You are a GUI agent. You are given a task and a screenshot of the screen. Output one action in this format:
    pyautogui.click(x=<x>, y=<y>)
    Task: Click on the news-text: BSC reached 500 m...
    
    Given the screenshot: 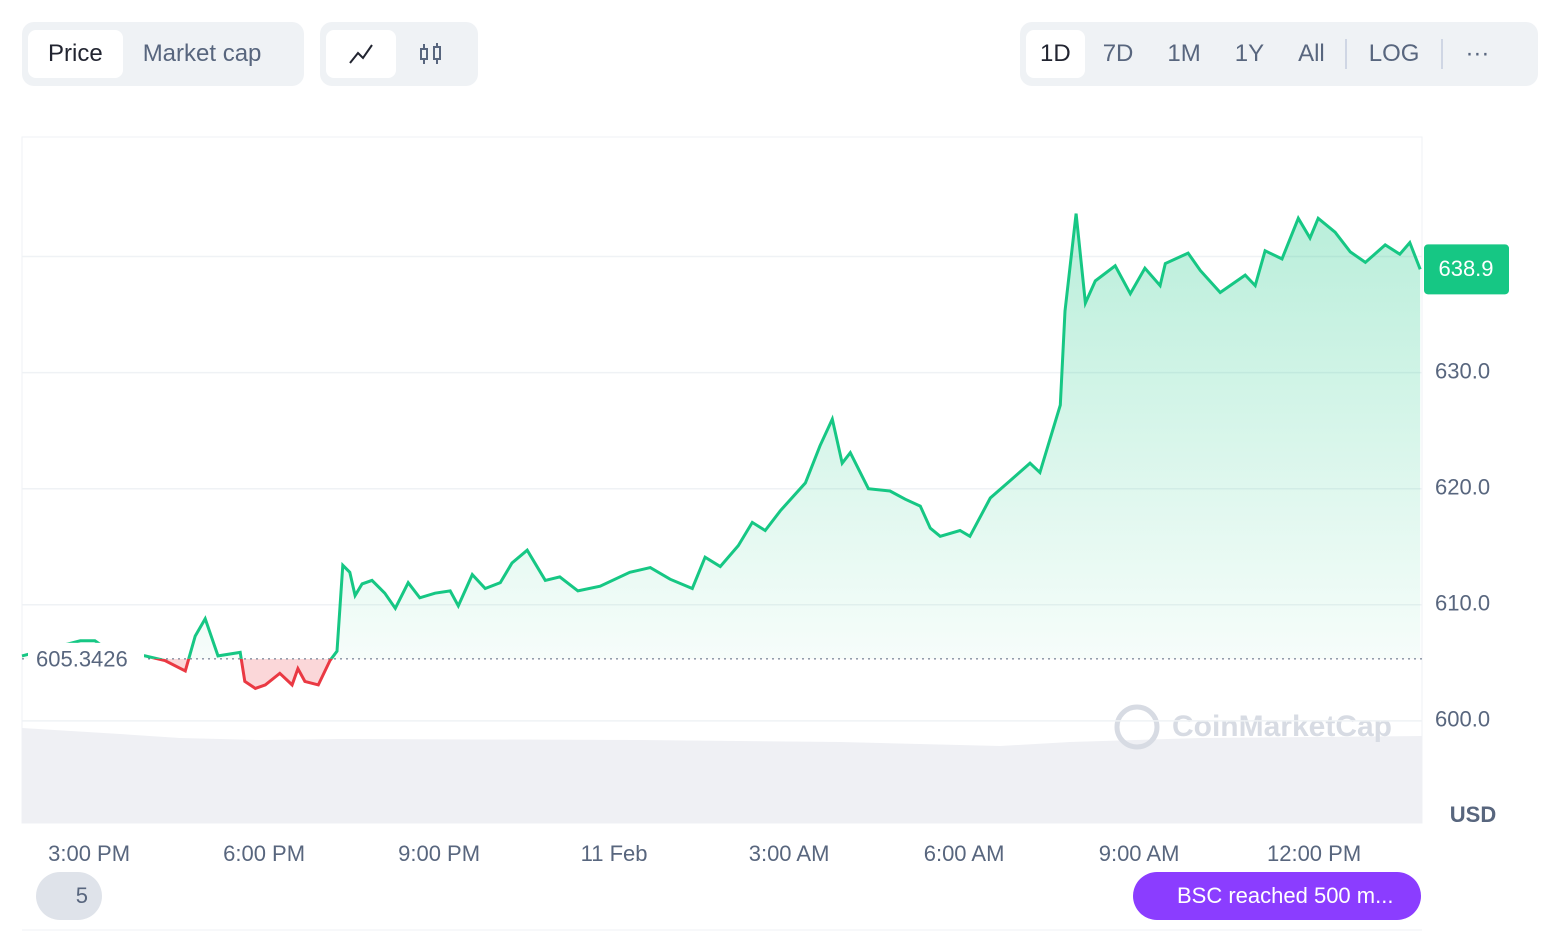 What is the action you would take?
    pyautogui.click(x=1285, y=895)
    